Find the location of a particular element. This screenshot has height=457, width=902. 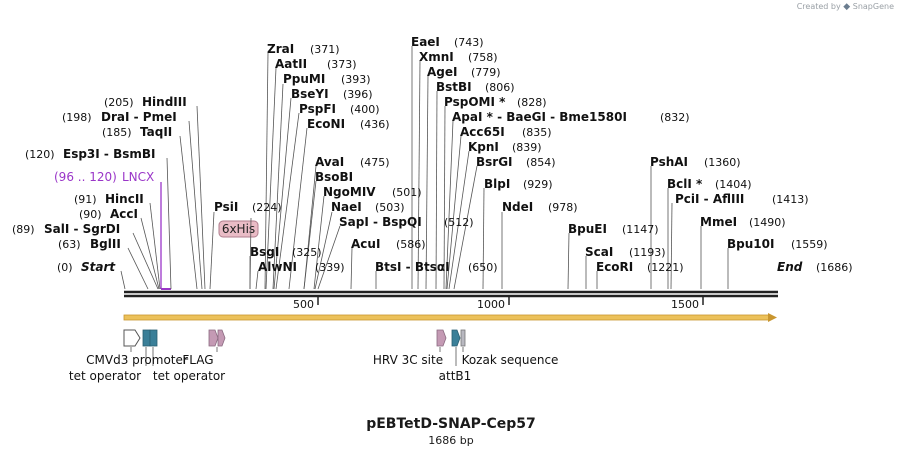

orf-arrow is located at coordinates (450, 317).